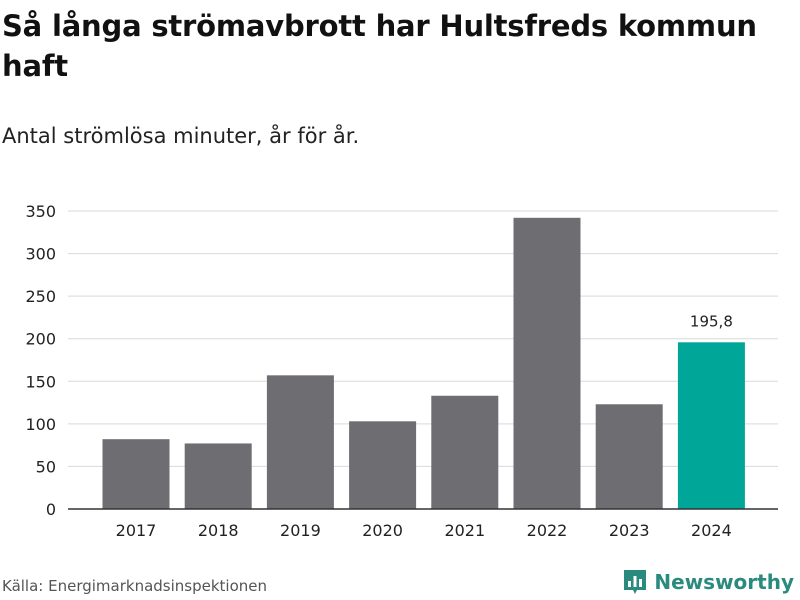 The height and width of the screenshot is (600, 800). Describe the element at coordinates (547, 363) in the screenshot. I see `bar-2022` at that location.